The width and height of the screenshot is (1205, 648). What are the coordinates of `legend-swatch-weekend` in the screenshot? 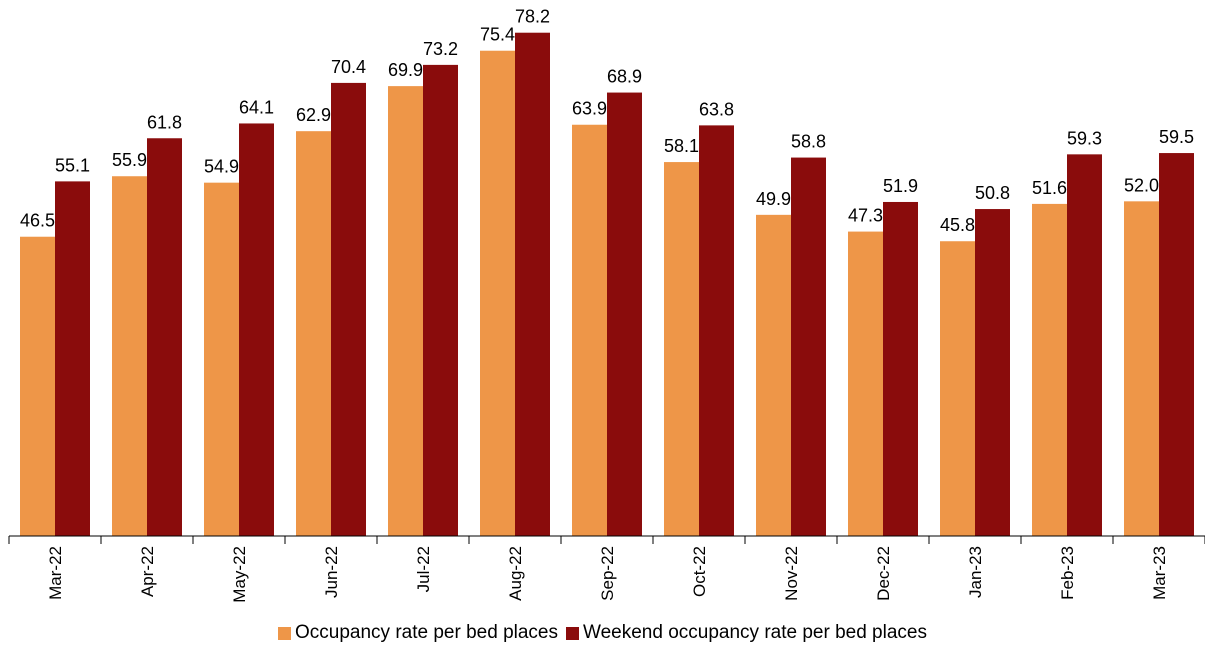 It's located at (572, 633).